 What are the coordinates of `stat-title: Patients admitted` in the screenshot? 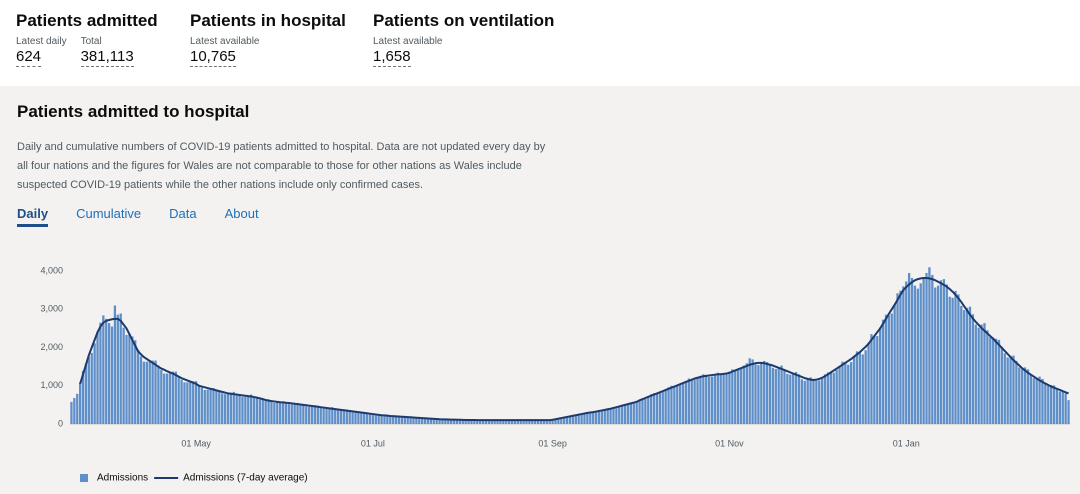 It's located at (87, 20).